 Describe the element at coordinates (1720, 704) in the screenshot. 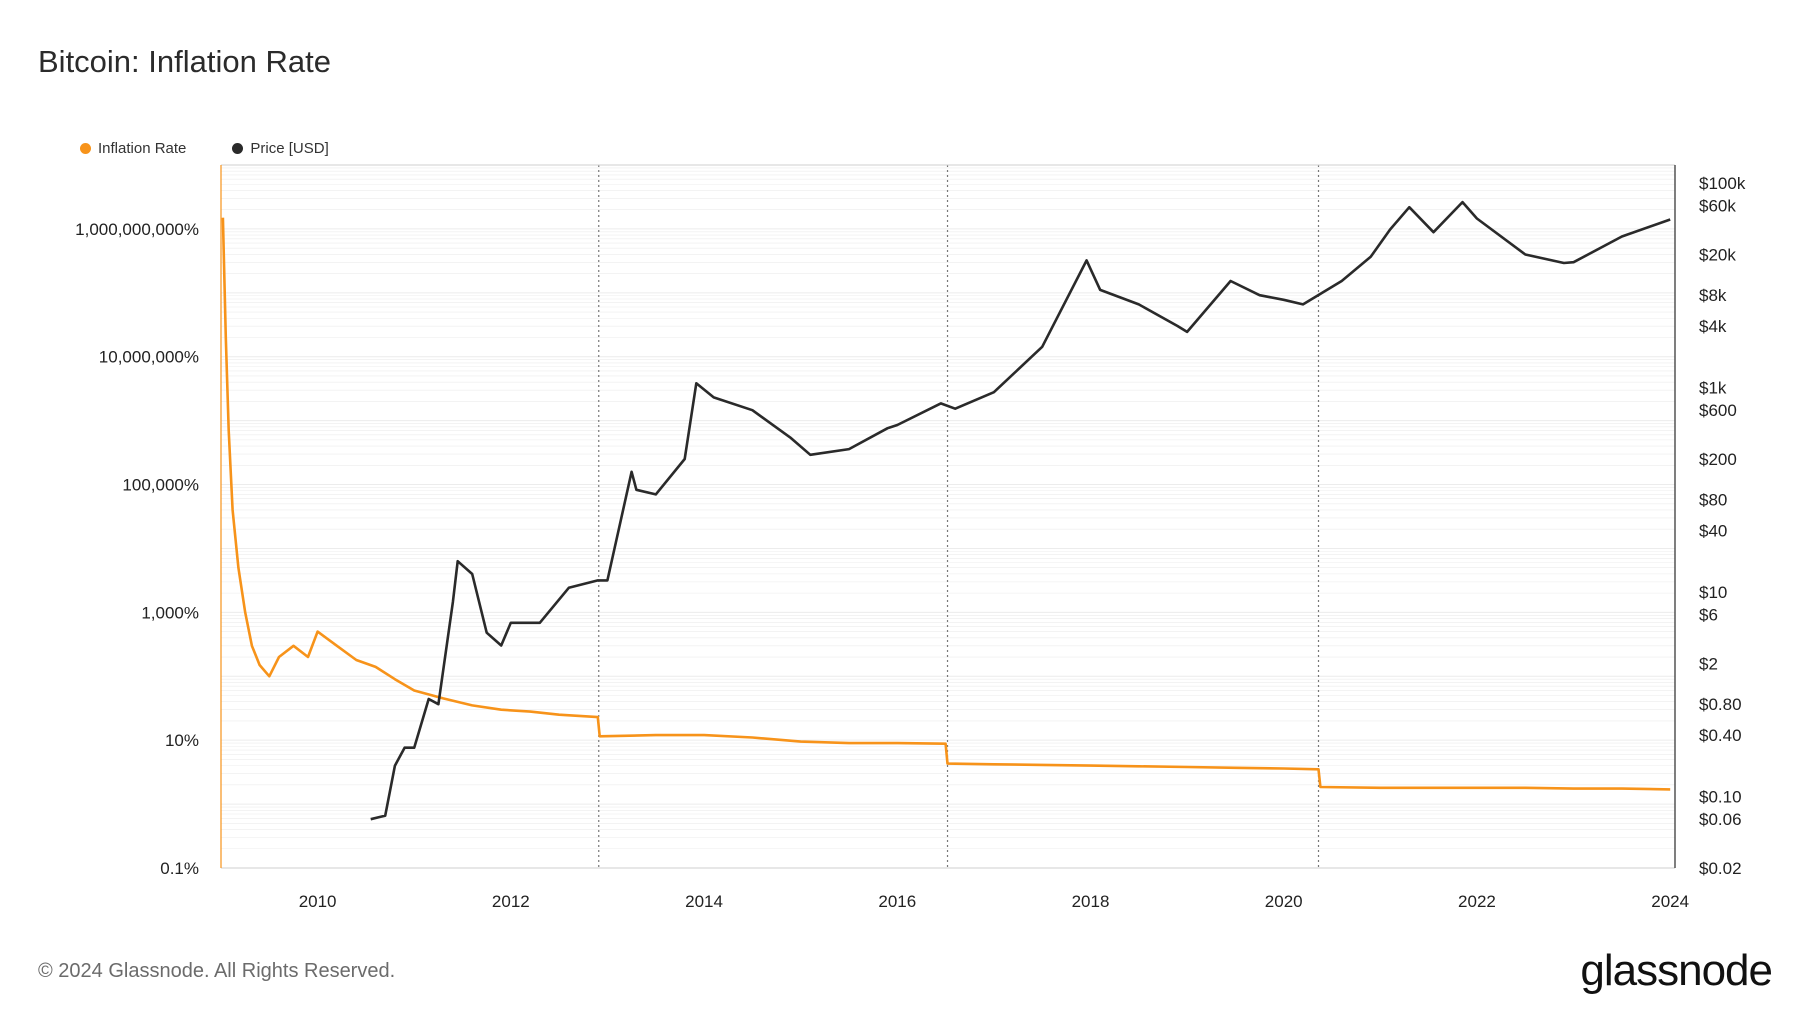

I see `y-right-tick-label: $0.80` at that location.